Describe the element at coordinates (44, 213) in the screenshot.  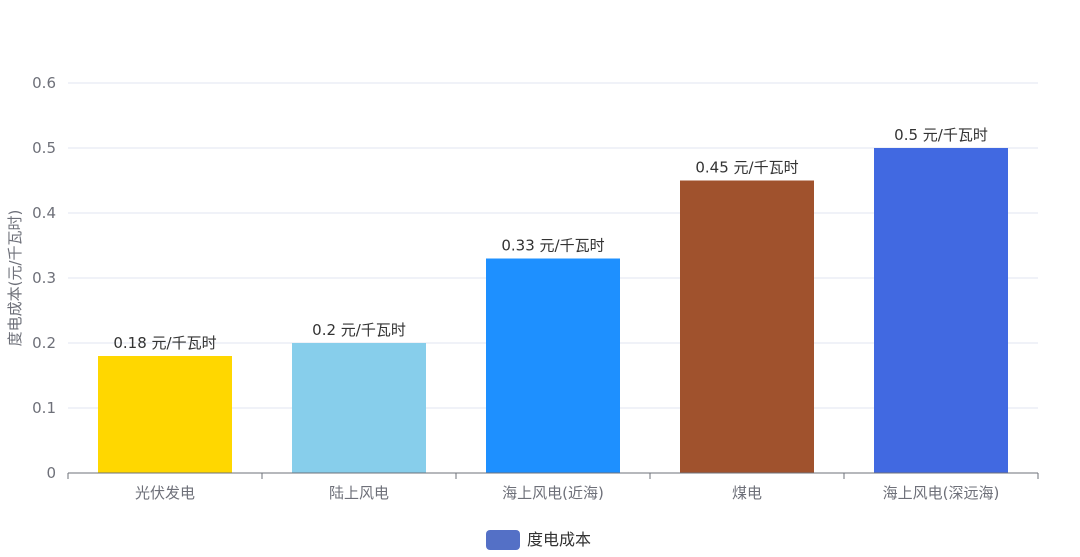
I see `y-tick-label: 0.4` at that location.